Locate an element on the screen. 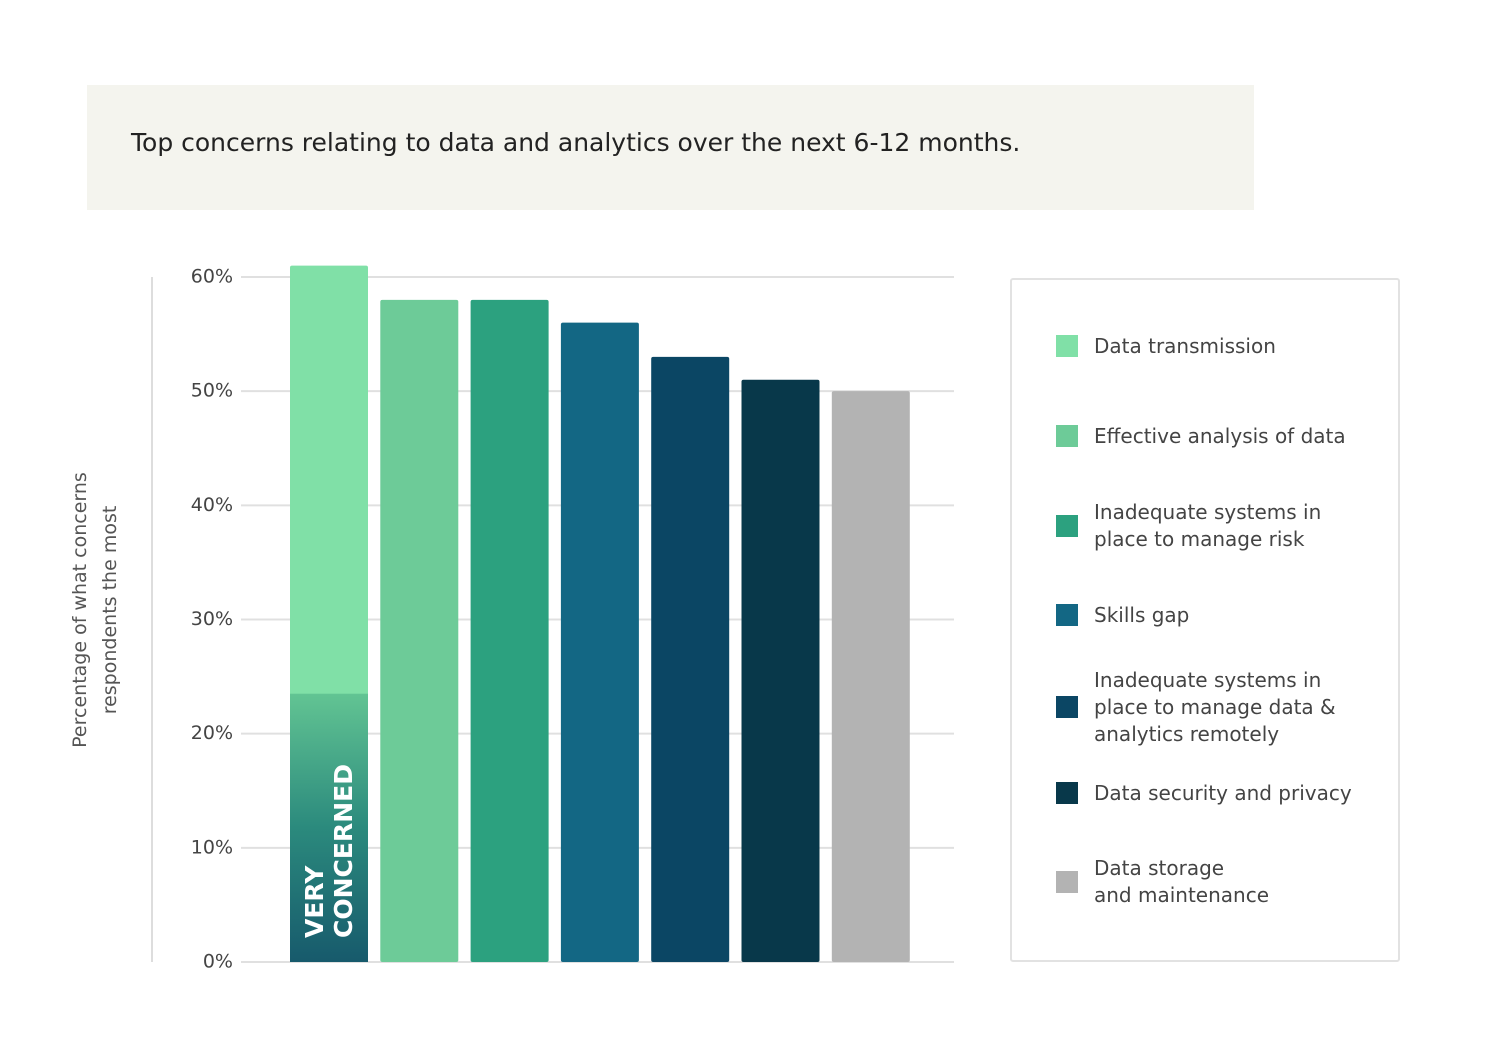  y-tick-label: 50% is located at coordinates (212, 391).